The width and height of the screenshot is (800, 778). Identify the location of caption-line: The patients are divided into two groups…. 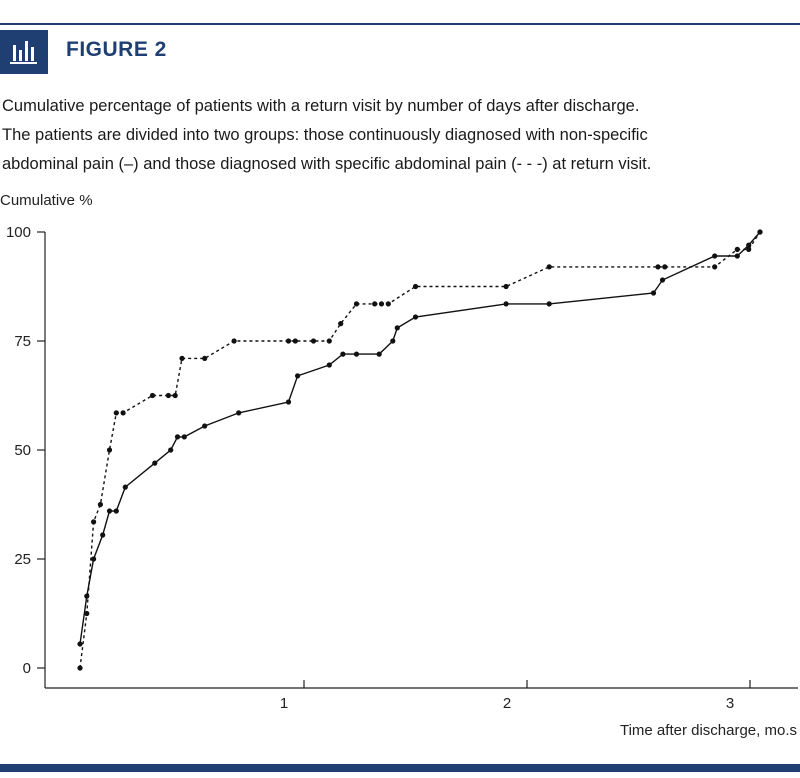
(325, 135).